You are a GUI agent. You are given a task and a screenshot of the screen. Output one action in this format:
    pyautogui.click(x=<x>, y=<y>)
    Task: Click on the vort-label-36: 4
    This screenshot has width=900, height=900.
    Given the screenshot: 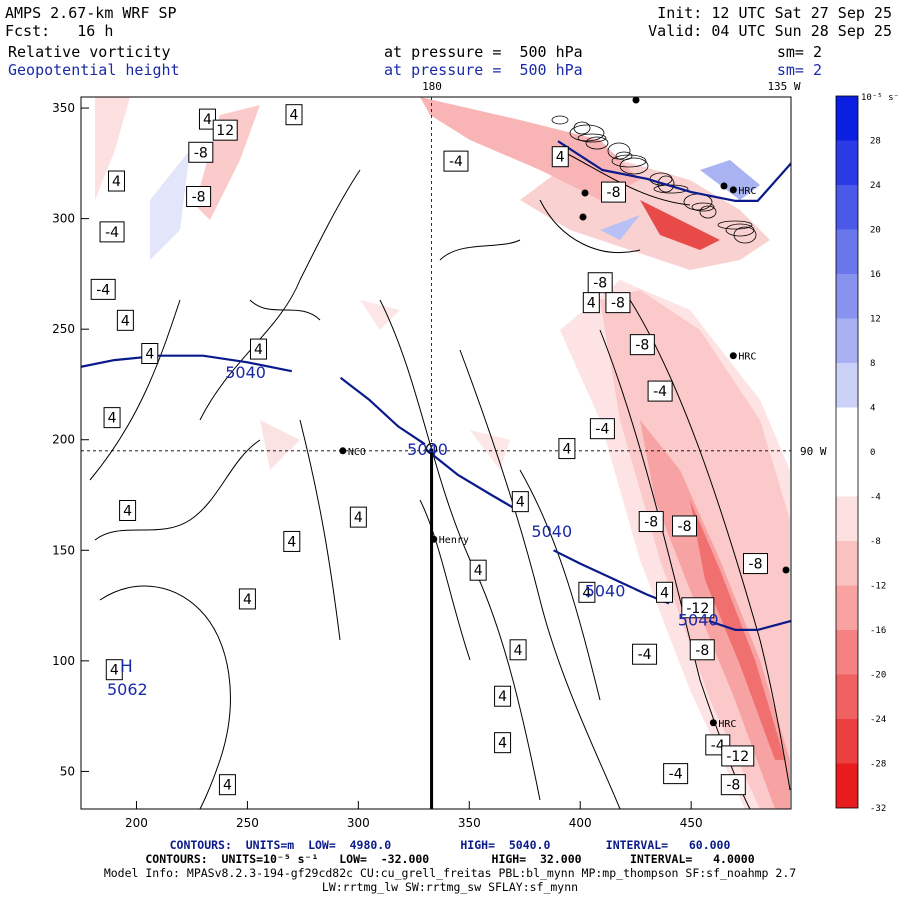 What is the action you would take?
    pyautogui.click(x=518, y=650)
    